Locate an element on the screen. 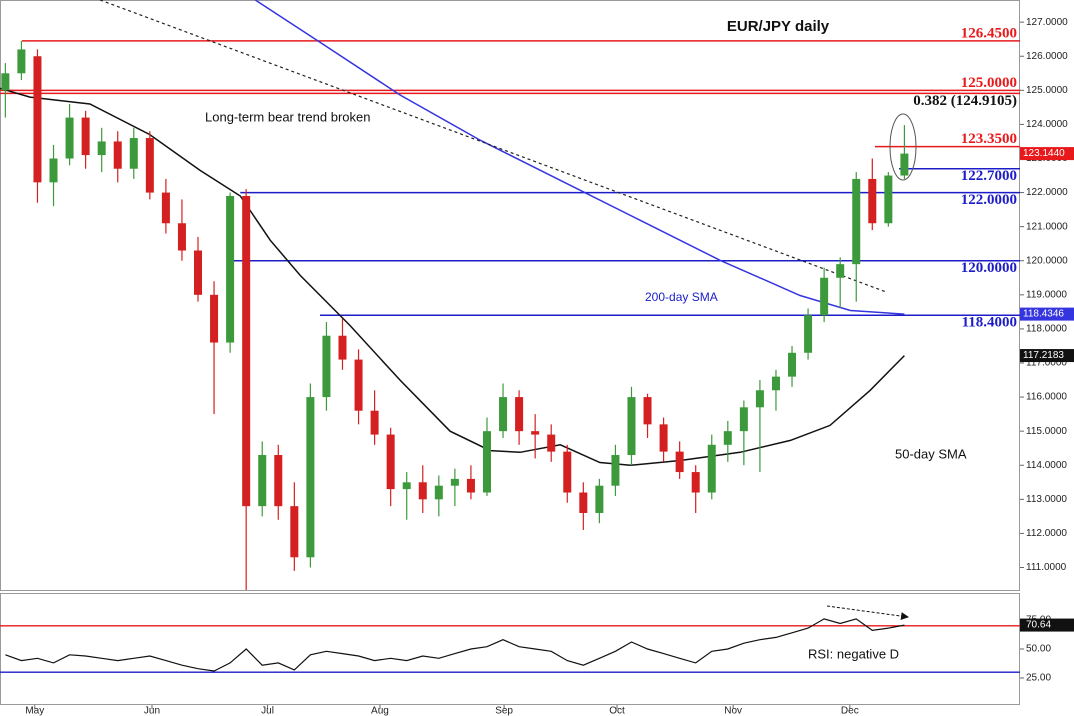 The height and width of the screenshot is (716, 1074). price-tag-label: 118.4346 is located at coordinates (1043, 314).